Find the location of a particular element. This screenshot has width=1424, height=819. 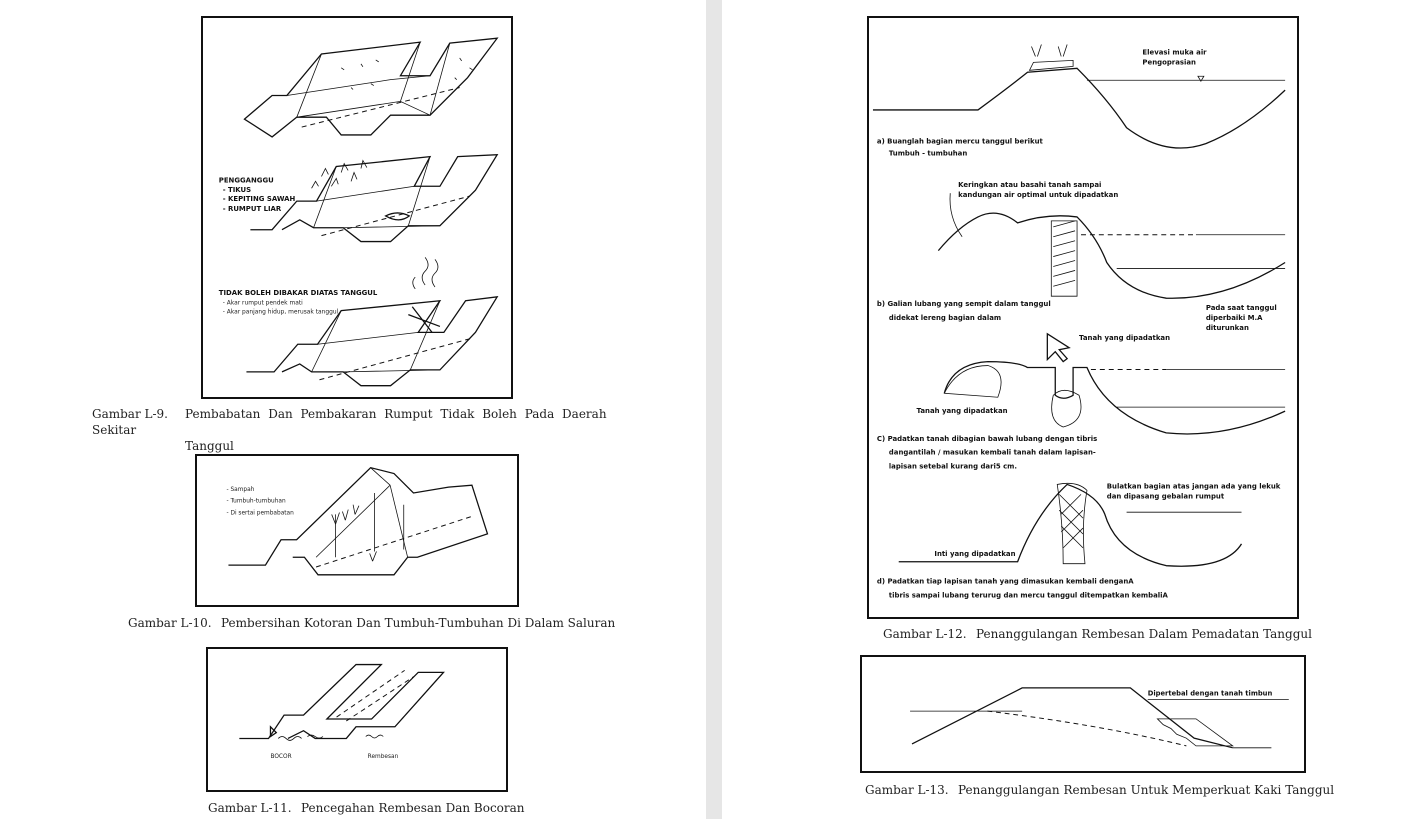

figure-l9-caption-text-2: Tanggul is located at coordinates (209, 446).